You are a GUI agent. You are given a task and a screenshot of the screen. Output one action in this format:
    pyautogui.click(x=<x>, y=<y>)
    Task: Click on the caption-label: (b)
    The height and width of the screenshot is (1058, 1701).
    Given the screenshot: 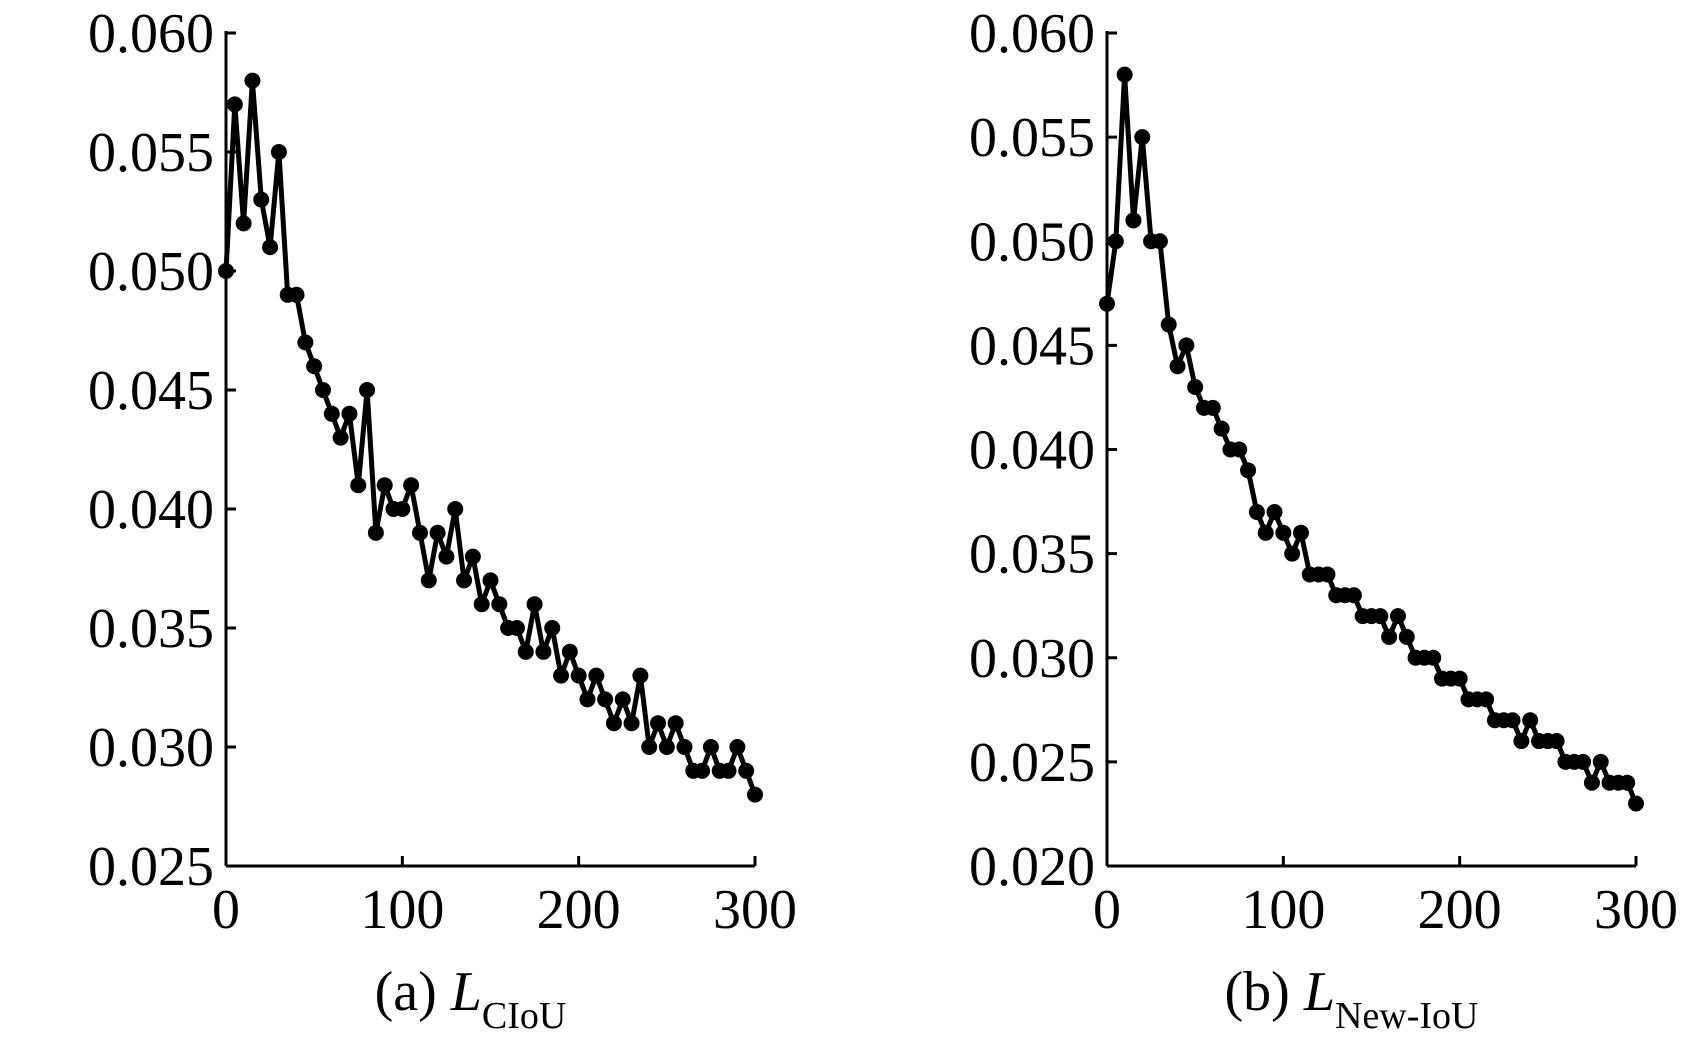 What is the action you would take?
    pyautogui.click(x=1257, y=992)
    